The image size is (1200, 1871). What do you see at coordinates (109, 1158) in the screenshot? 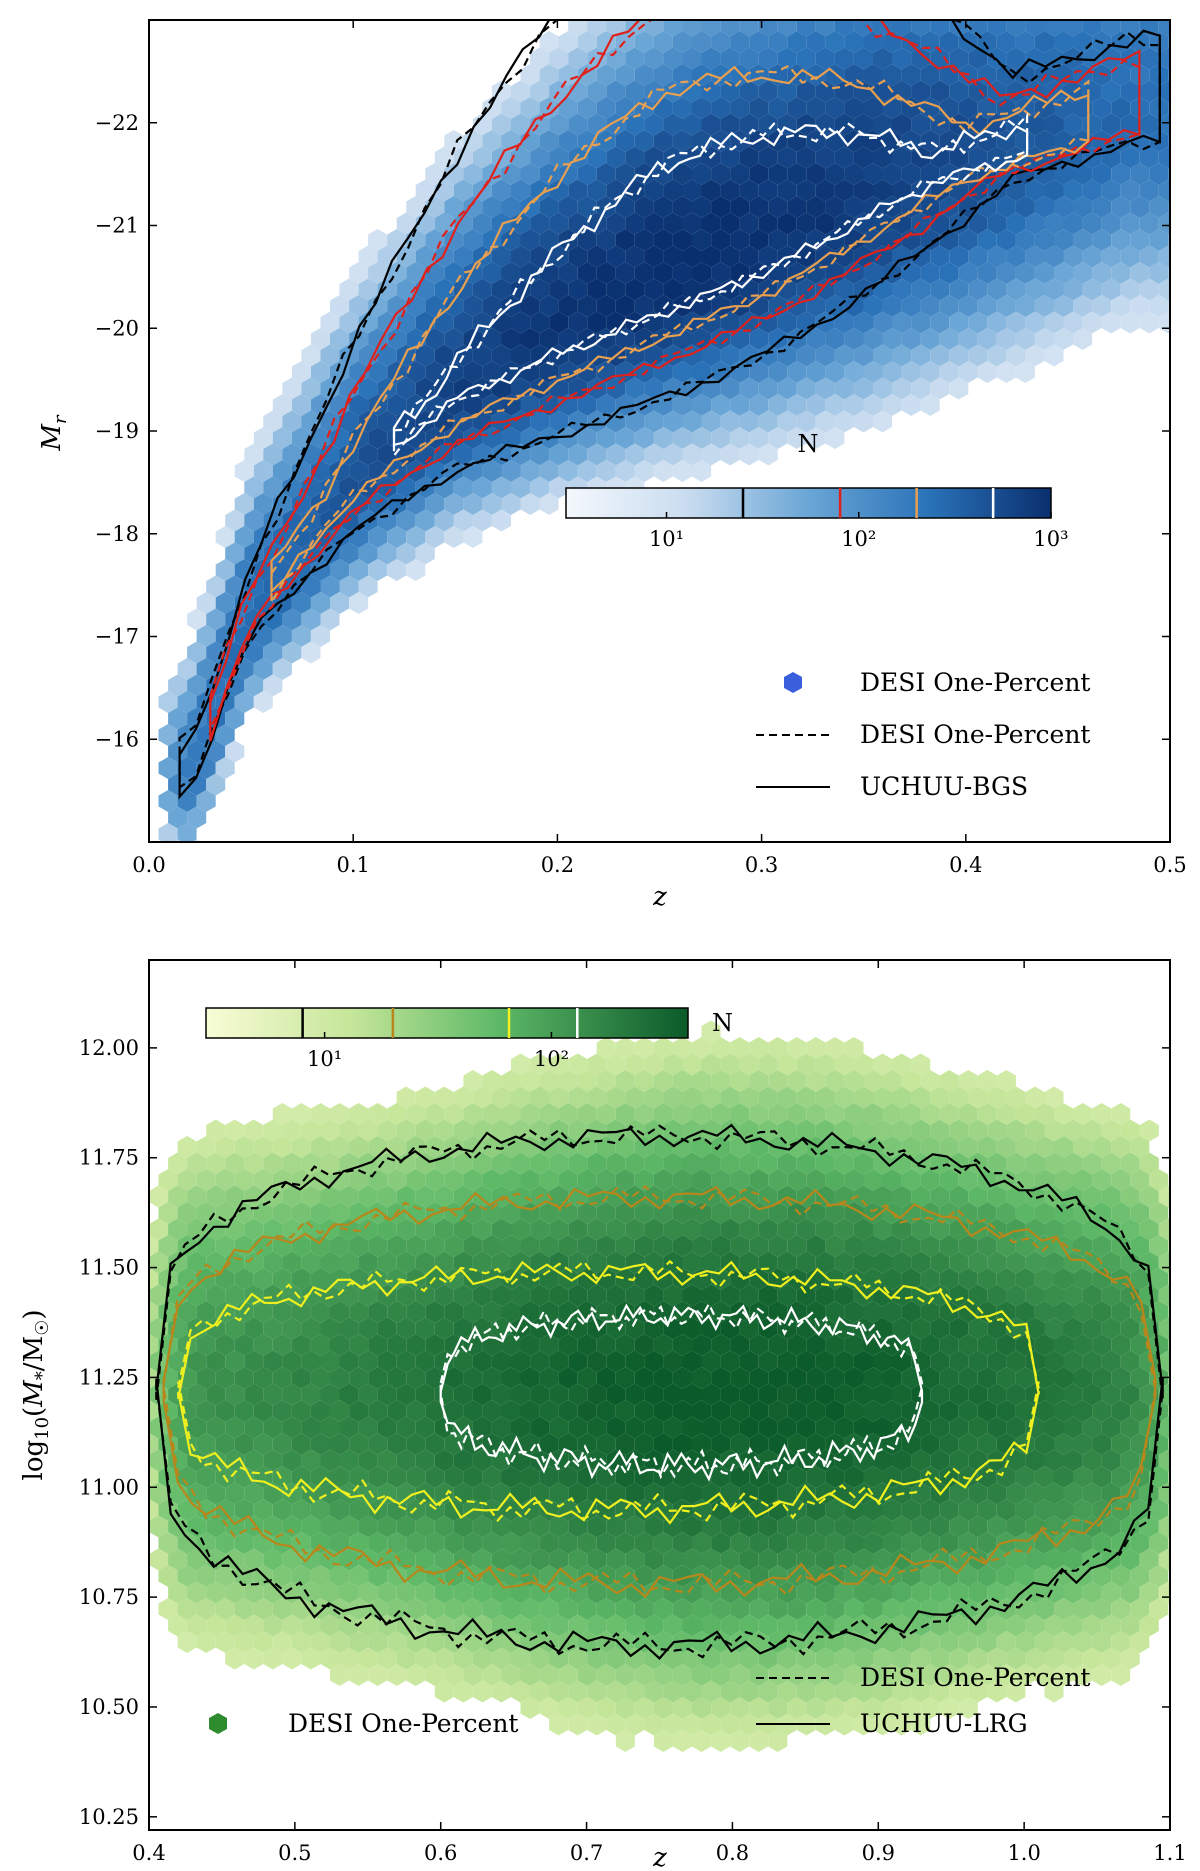
I see `y-tick-label: 11.75` at bounding box center [109, 1158].